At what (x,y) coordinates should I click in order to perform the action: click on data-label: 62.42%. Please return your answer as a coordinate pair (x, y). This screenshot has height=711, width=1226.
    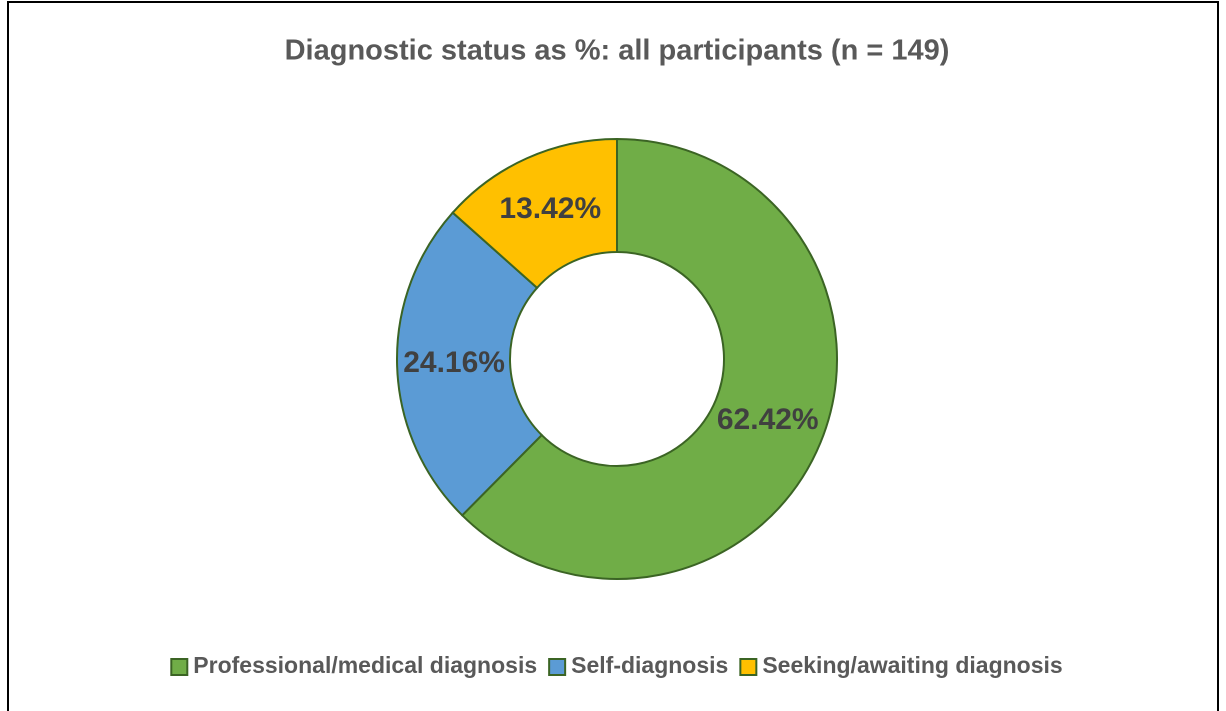
    Looking at the image, I should click on (768, 419).